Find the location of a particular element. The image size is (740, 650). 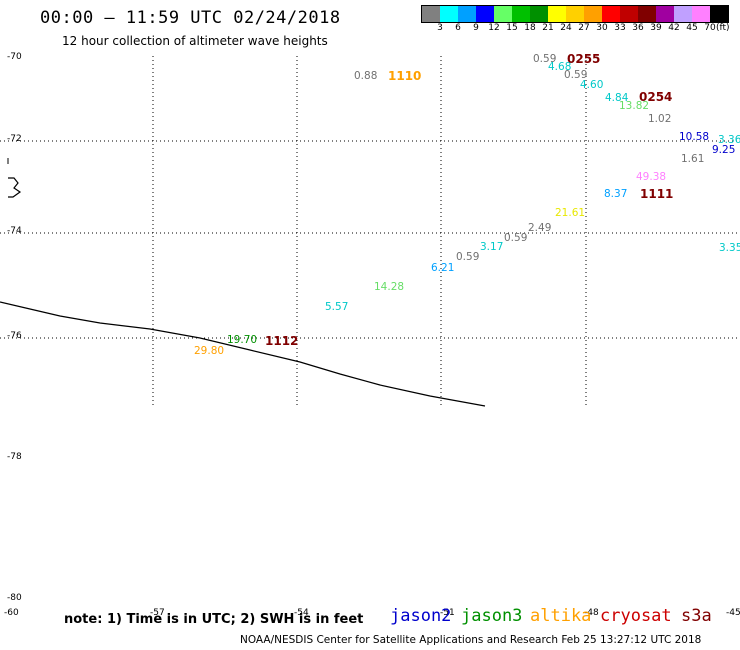

lon-label-51: -51 is located at coordinates (447, 613).